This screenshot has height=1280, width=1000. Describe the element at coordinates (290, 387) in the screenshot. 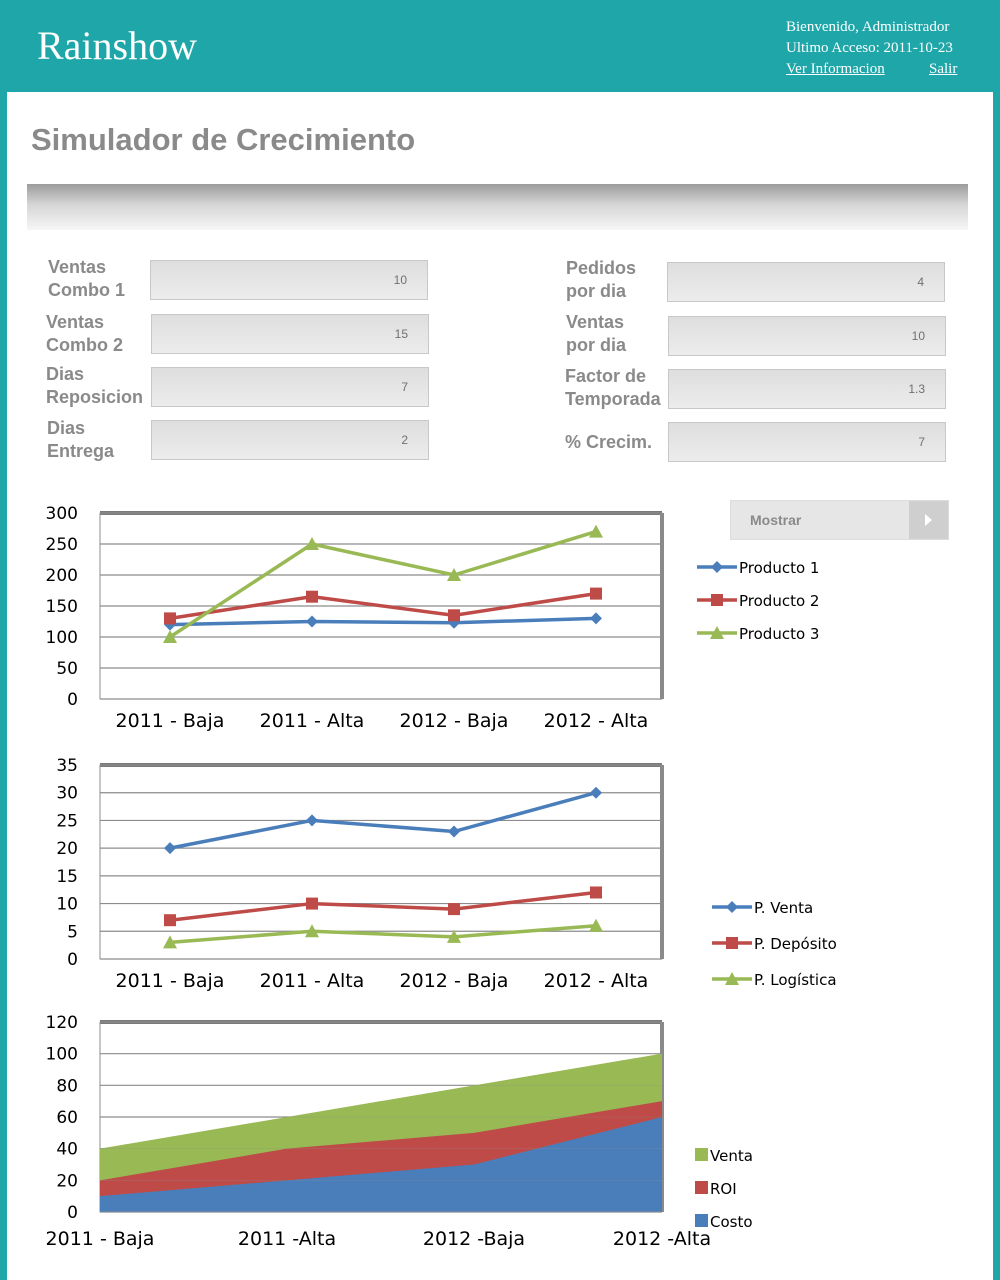

I see `dias-reposicion-input` at that location.